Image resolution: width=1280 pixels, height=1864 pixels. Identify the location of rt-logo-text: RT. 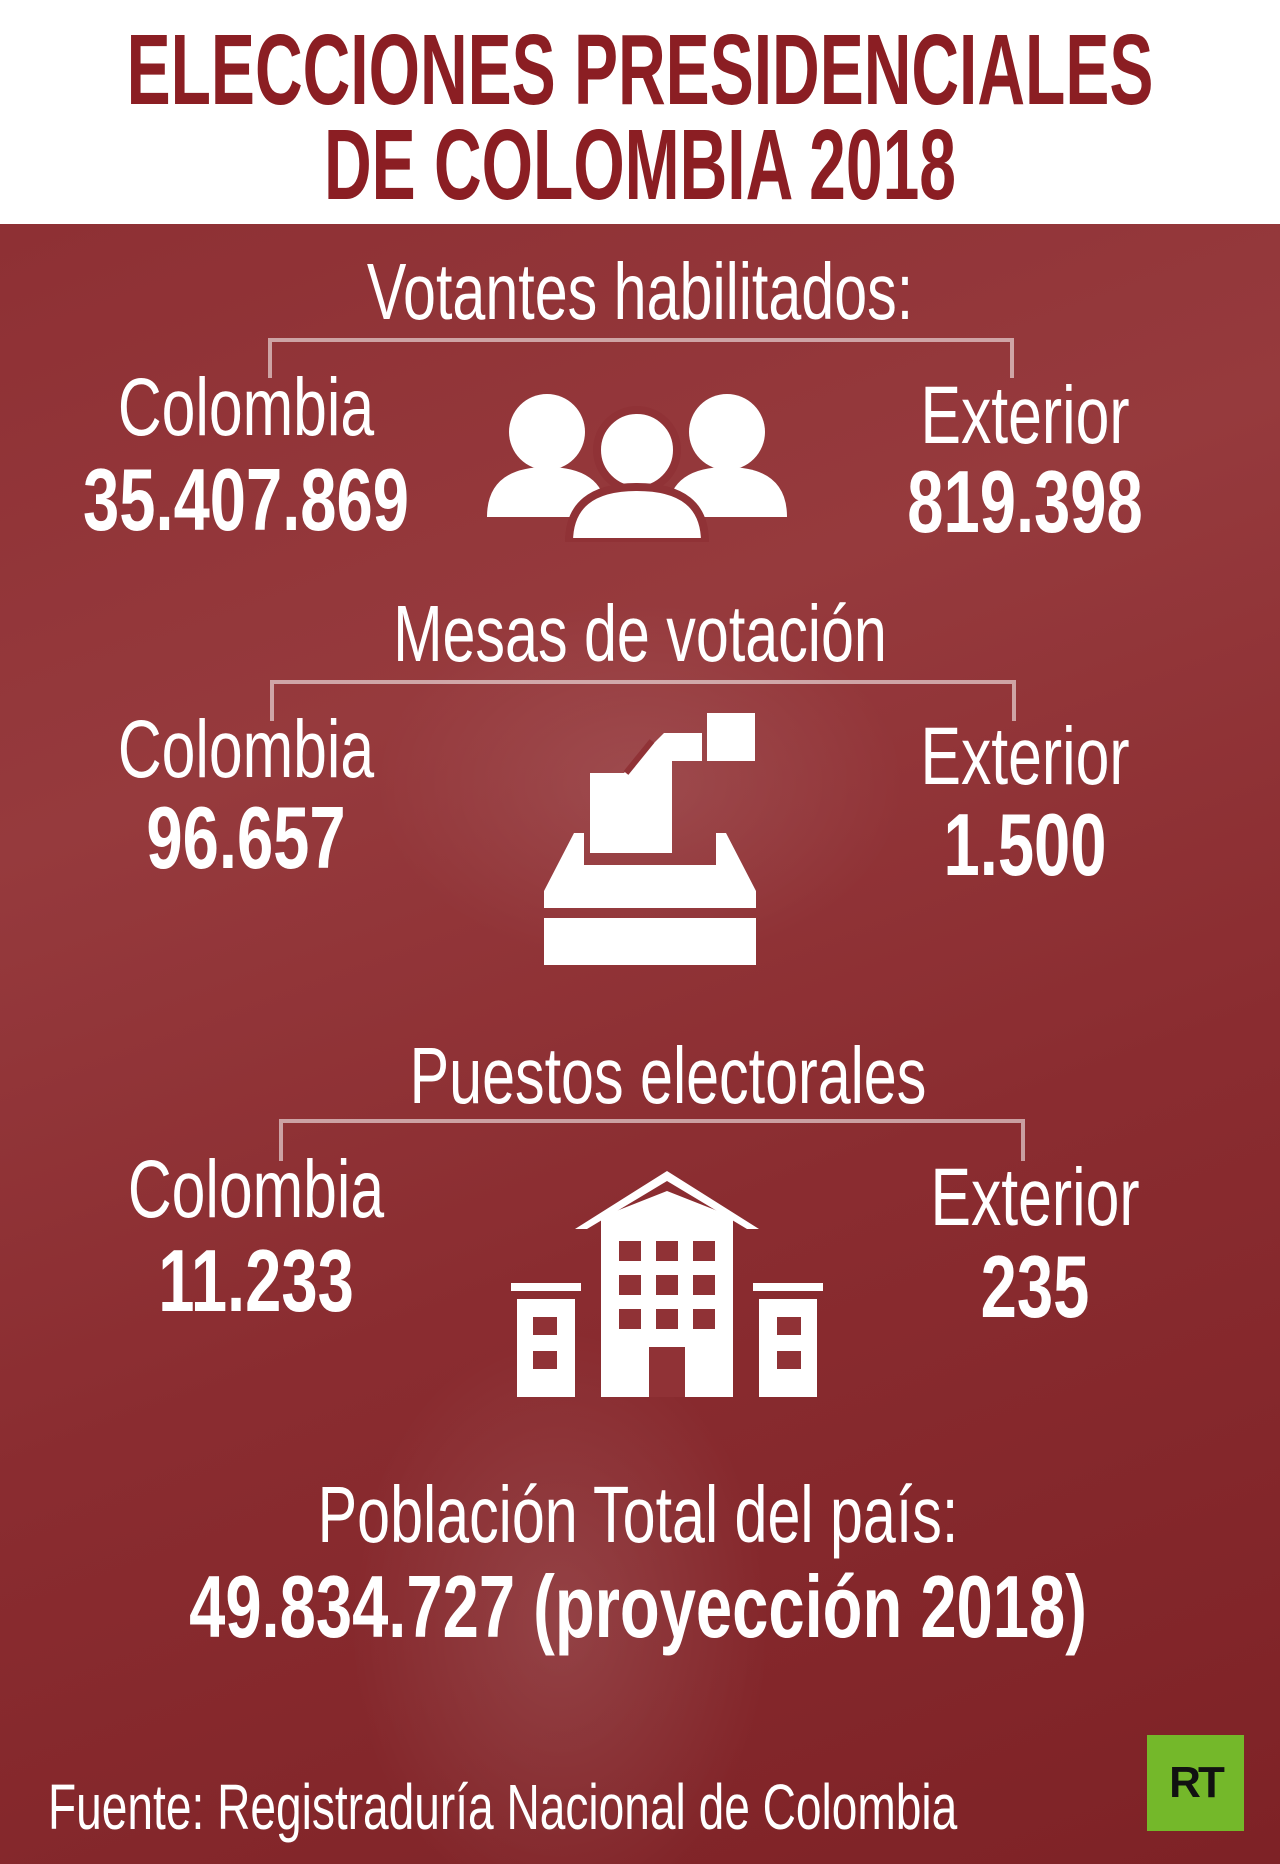
(1197, 1782).